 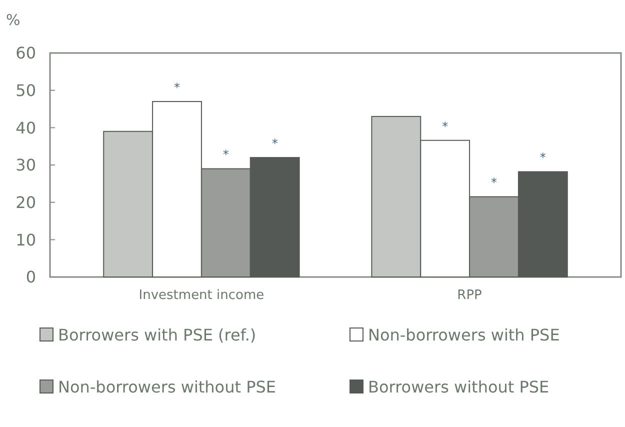 I want to click on y-tick-label: 20, so click(x=26, y=202).